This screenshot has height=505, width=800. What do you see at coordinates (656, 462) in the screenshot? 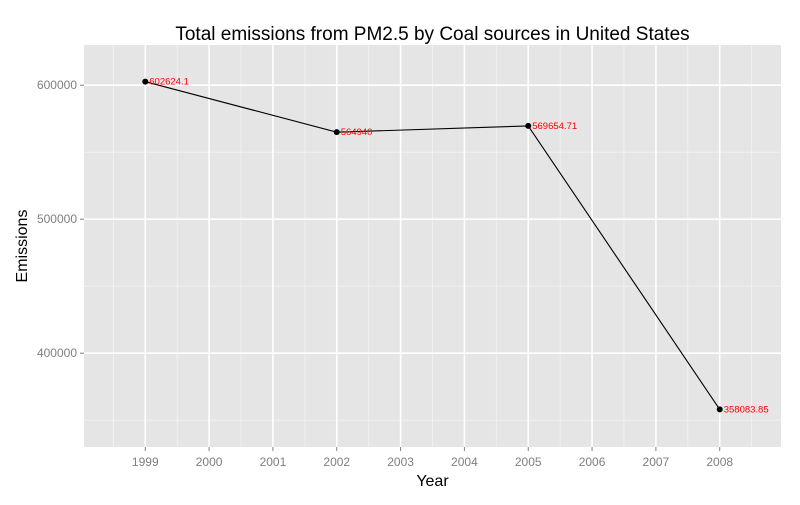
I see `x-tick-label: 2007` at bounding box center [656, 462].